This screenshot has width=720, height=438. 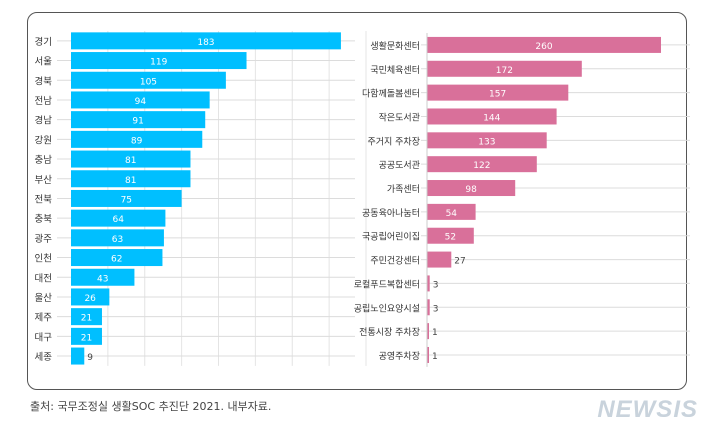 I want to click on value-label: 27, so click(x=459, y=262).